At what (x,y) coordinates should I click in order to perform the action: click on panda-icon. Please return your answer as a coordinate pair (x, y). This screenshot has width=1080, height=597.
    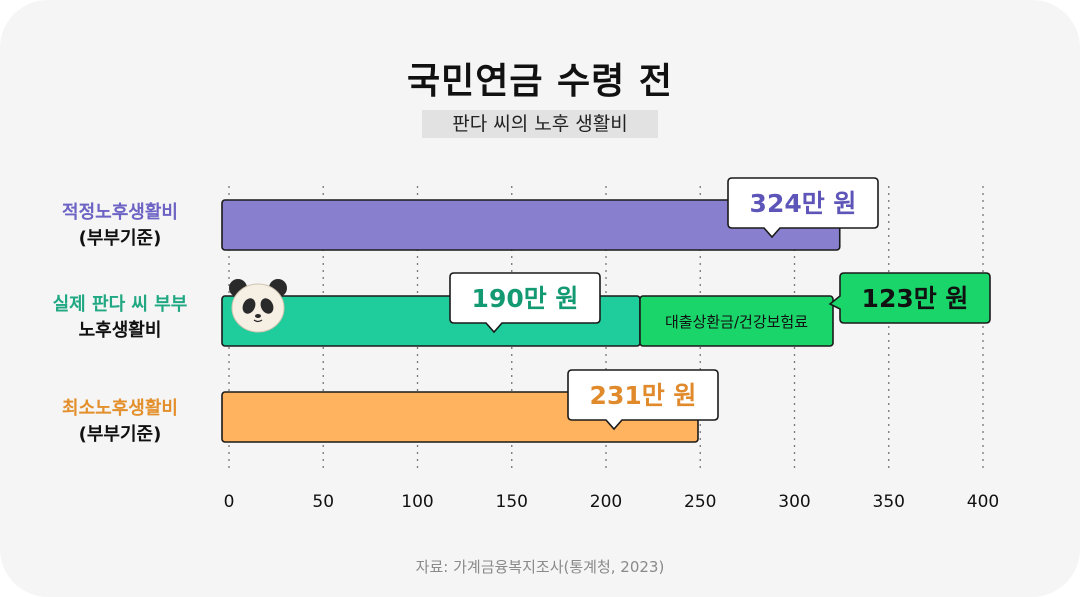
    Looking at the image, I should click on (258, 306).